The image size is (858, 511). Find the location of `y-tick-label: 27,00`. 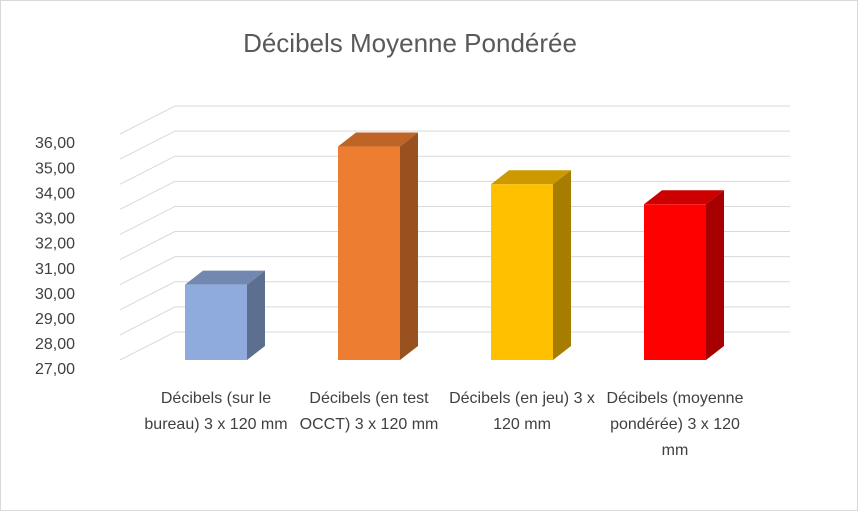

y-tick-label: 27,00 is located at coordinates (55, 369).